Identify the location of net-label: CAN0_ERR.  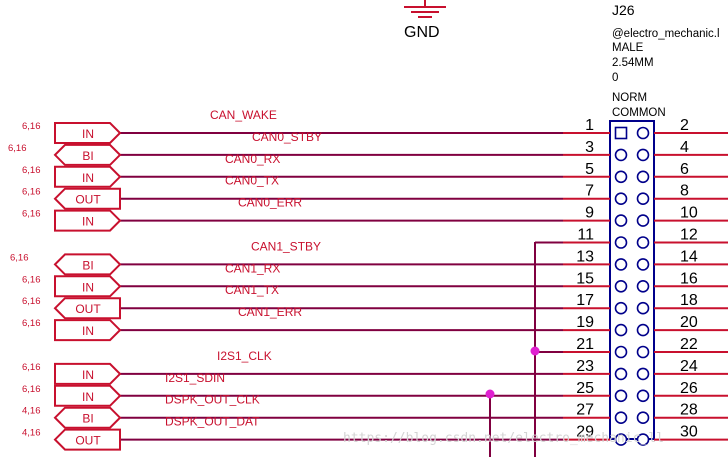
(270, 203).